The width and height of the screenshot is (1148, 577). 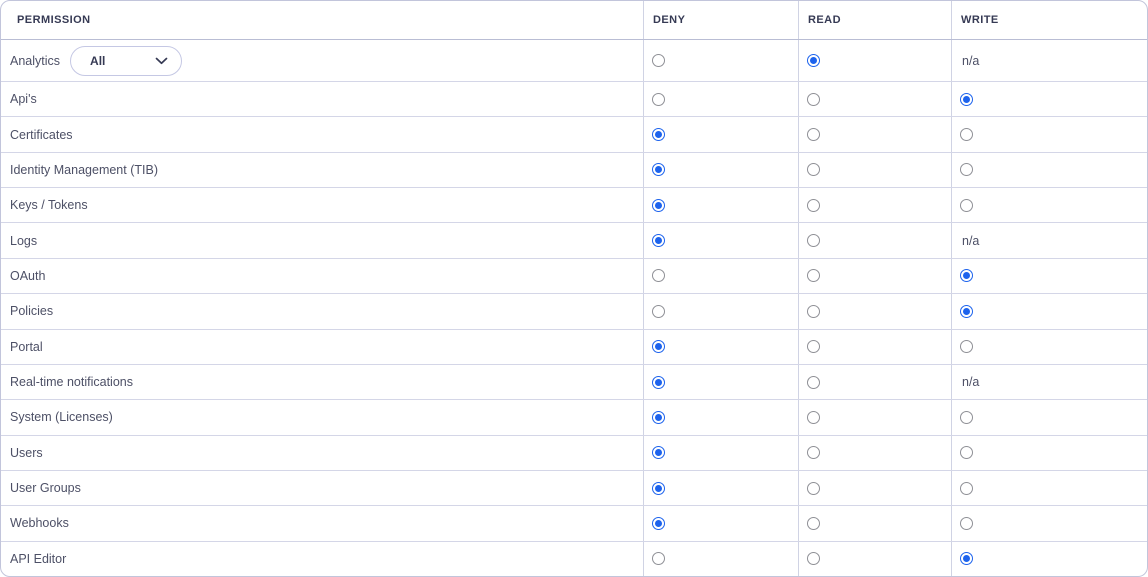 What do you see at coordinates (658, 382) in the screenshot?
I see `deny-radio-real-time-notifications` at bounding box center [658, 382].